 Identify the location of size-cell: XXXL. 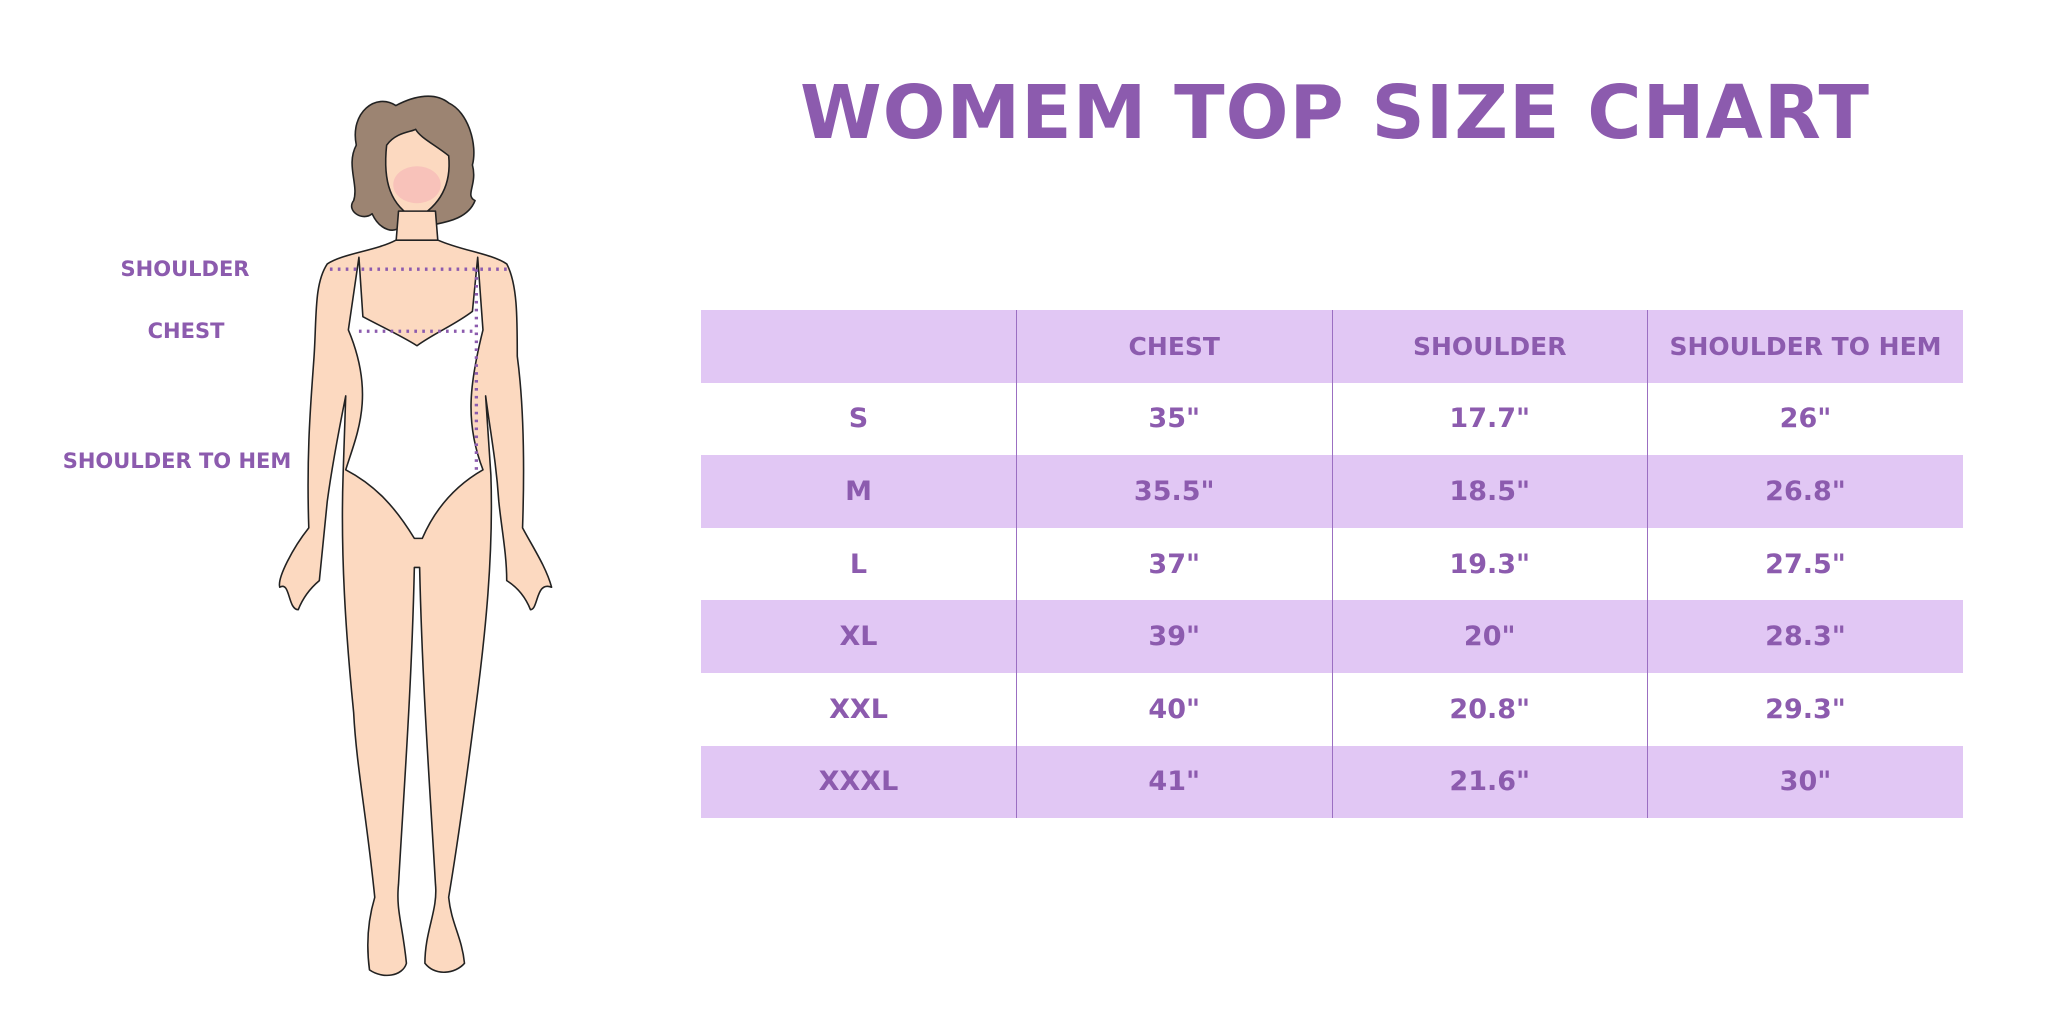
(858, 782).